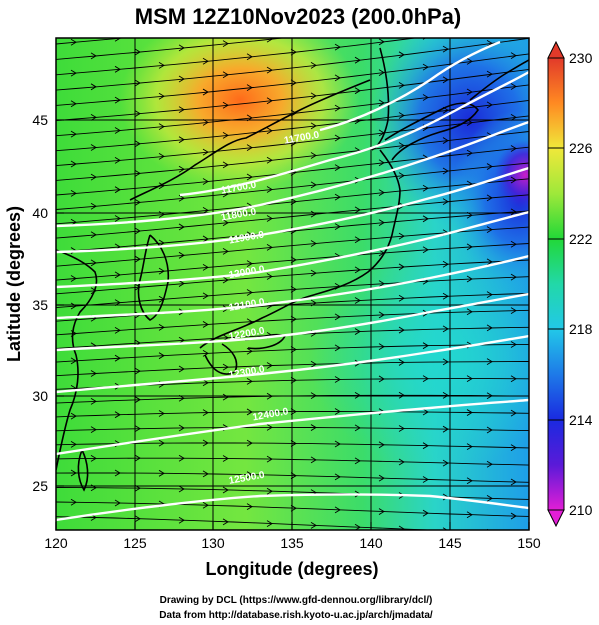  What do you see at coordinates (14, 284) in the screenshot?
I see `y-axis-label: Latitude (degrees)` at bounding box center [14, 284].